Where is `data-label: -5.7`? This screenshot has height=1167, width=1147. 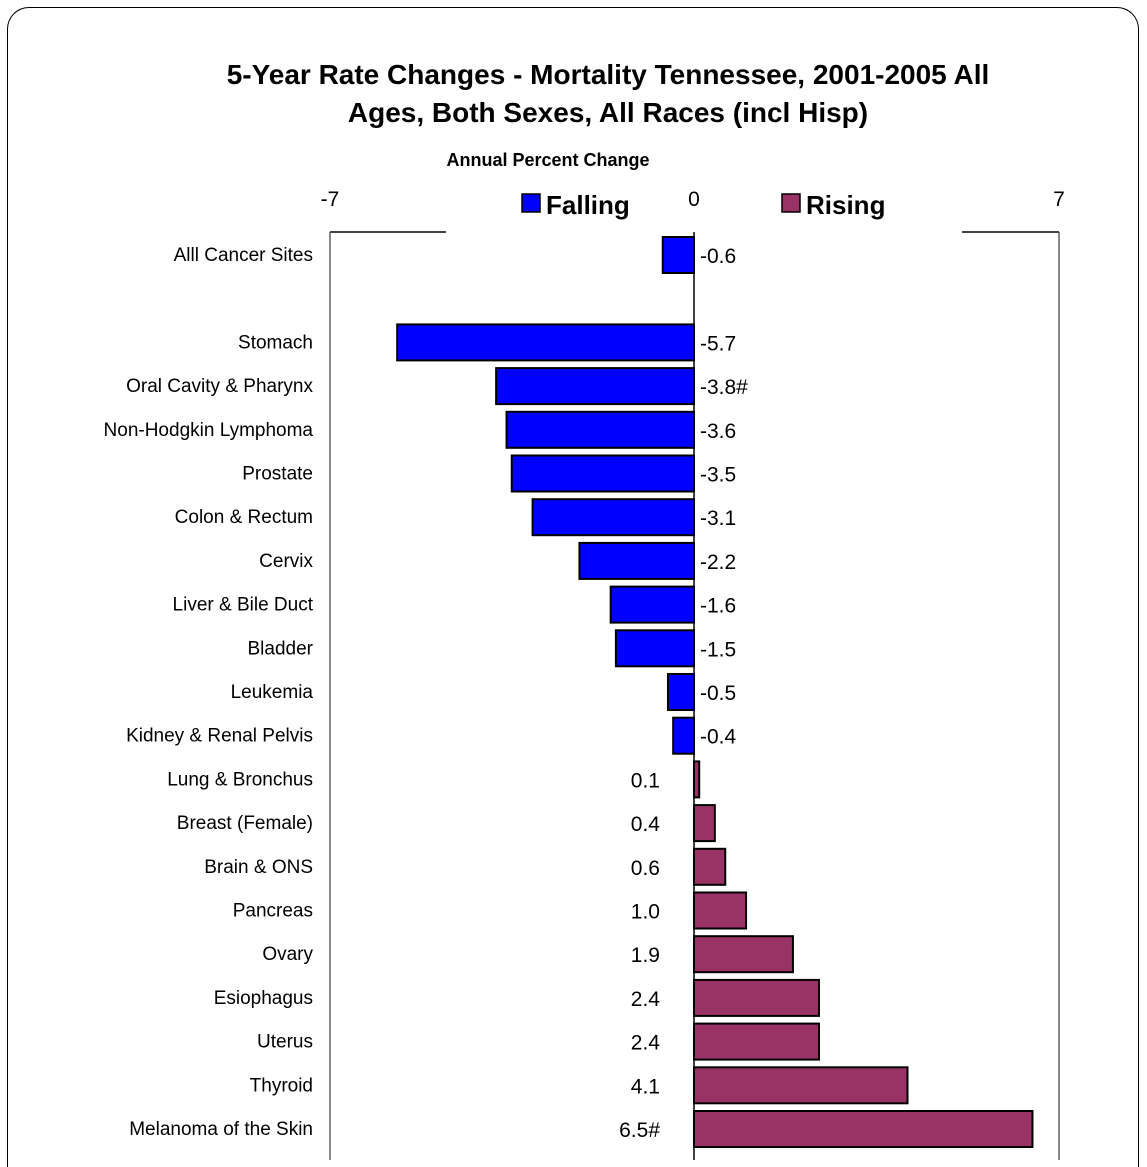 data-label: -5.7 is located at coordinates (718, 343).